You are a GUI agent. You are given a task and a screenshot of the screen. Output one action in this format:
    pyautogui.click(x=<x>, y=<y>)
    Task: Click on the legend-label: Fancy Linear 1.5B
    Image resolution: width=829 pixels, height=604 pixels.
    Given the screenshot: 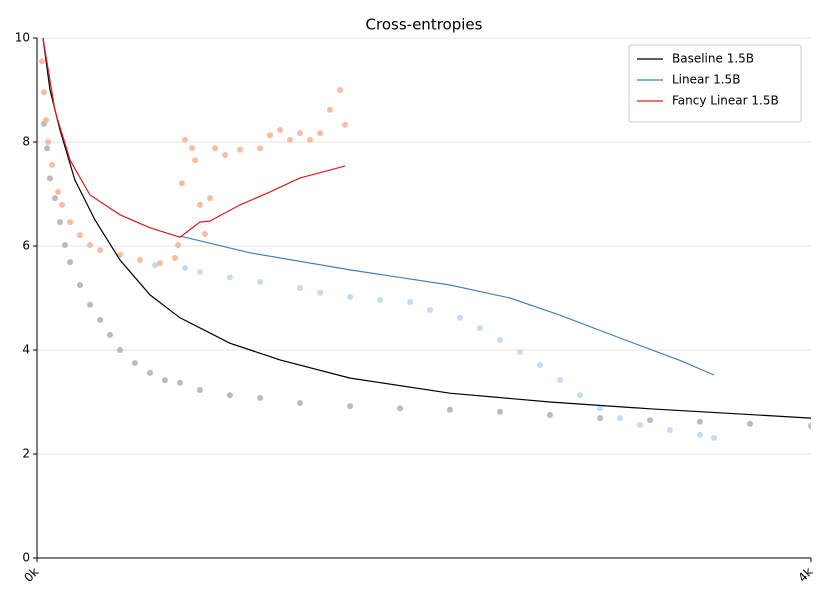 What is the action you would take?
    pyautogui.click(x=725, y=101)
    